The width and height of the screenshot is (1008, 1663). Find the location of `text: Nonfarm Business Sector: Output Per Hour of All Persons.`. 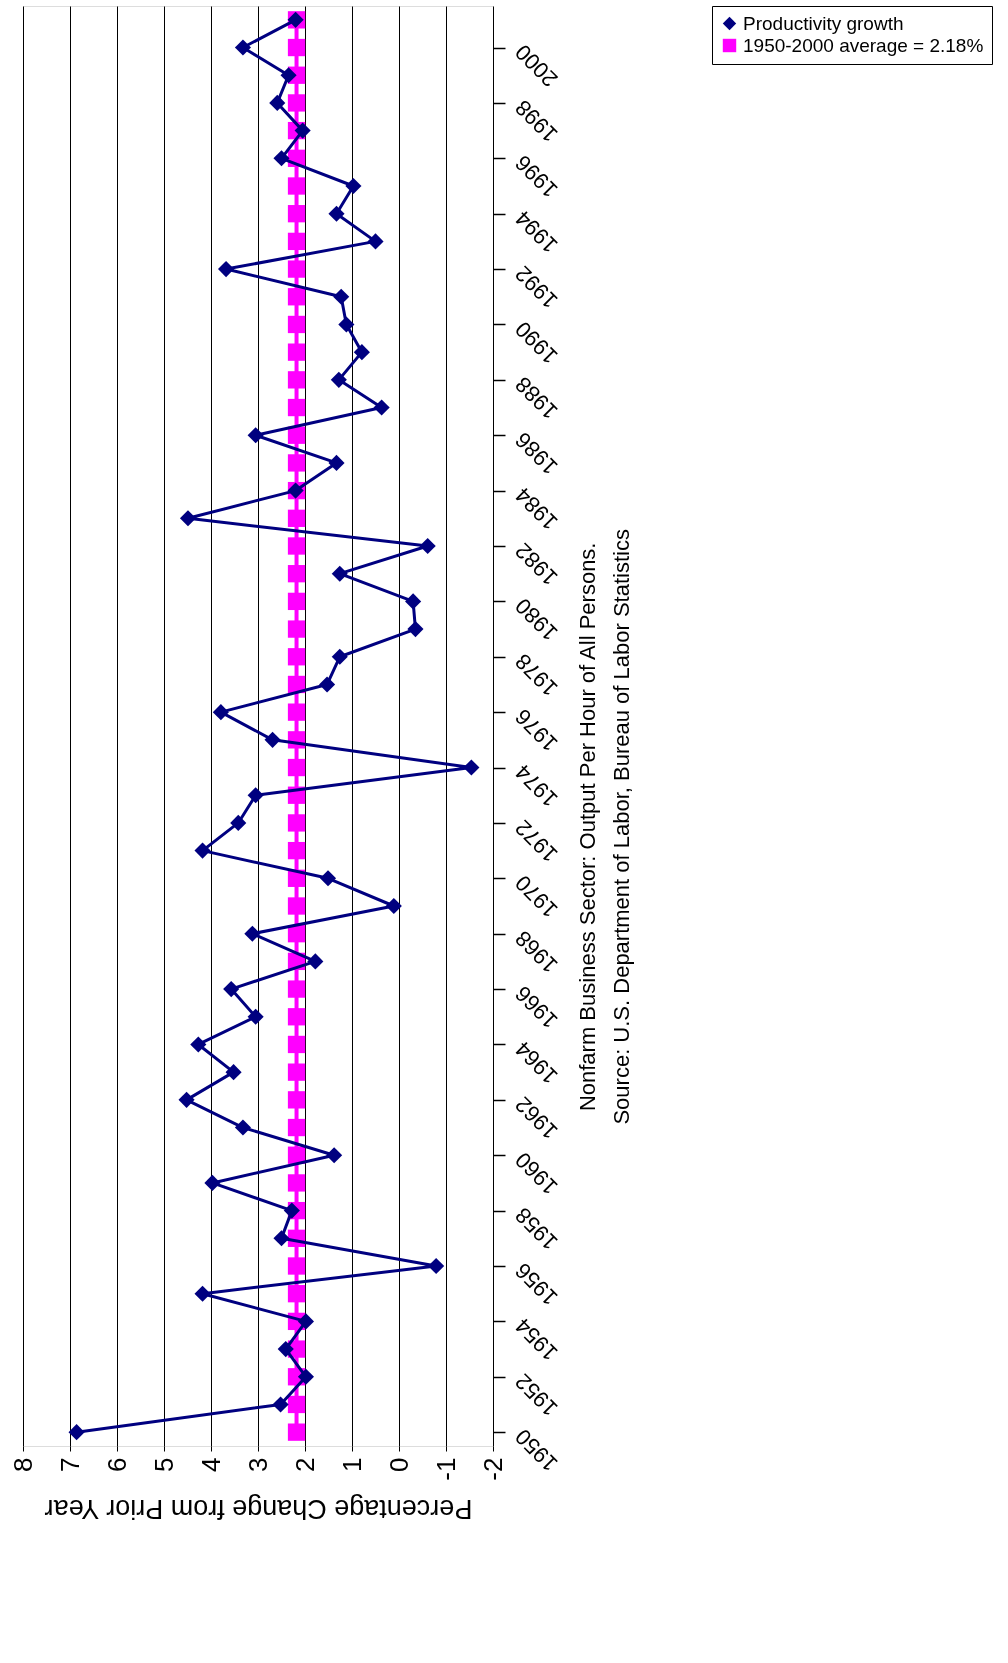

text: Nonfarm Business Sector: Output Per Hour of All Persons. is located at coordinates (587, 827).